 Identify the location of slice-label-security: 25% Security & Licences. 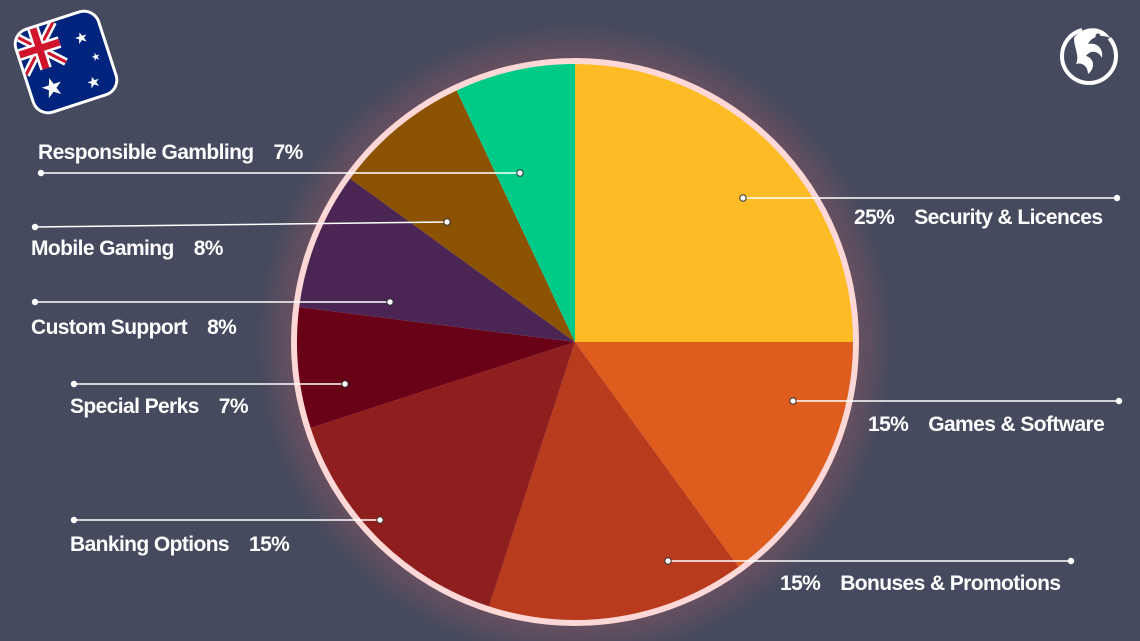
(978, 217).